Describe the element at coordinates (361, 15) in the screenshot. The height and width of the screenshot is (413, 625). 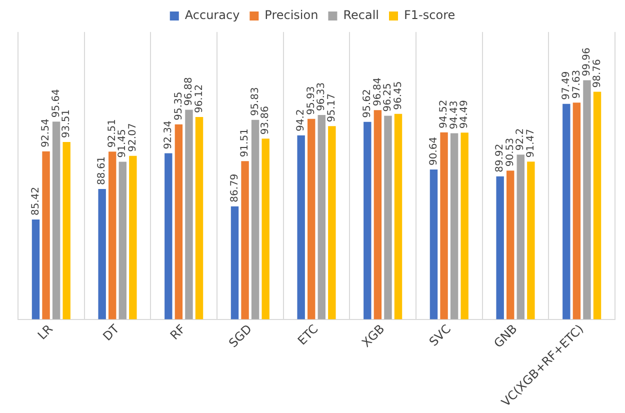
I see `legend-label: Recall` at that location.